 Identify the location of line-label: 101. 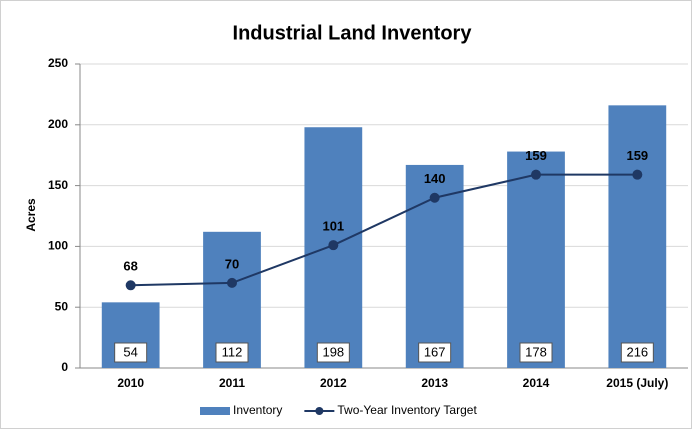
(333, 226).